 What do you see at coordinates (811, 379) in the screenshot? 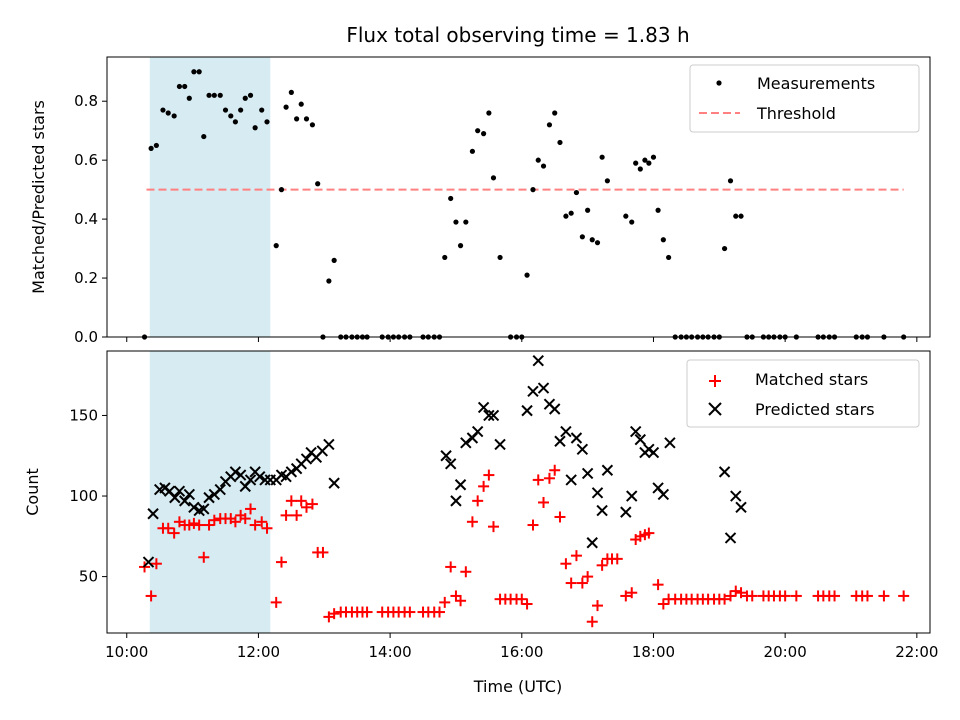
I see `legend-matched-label: Matched stars` at bounding box center [811, 379].